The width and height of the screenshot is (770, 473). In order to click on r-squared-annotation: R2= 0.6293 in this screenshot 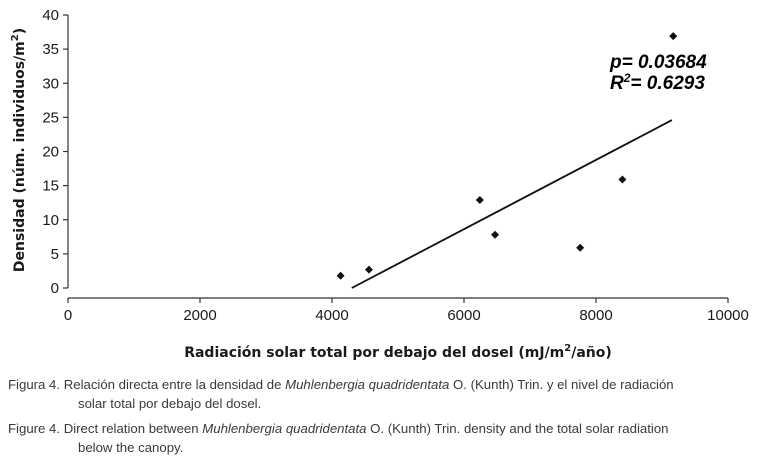, I will do `click(657, 82)`.